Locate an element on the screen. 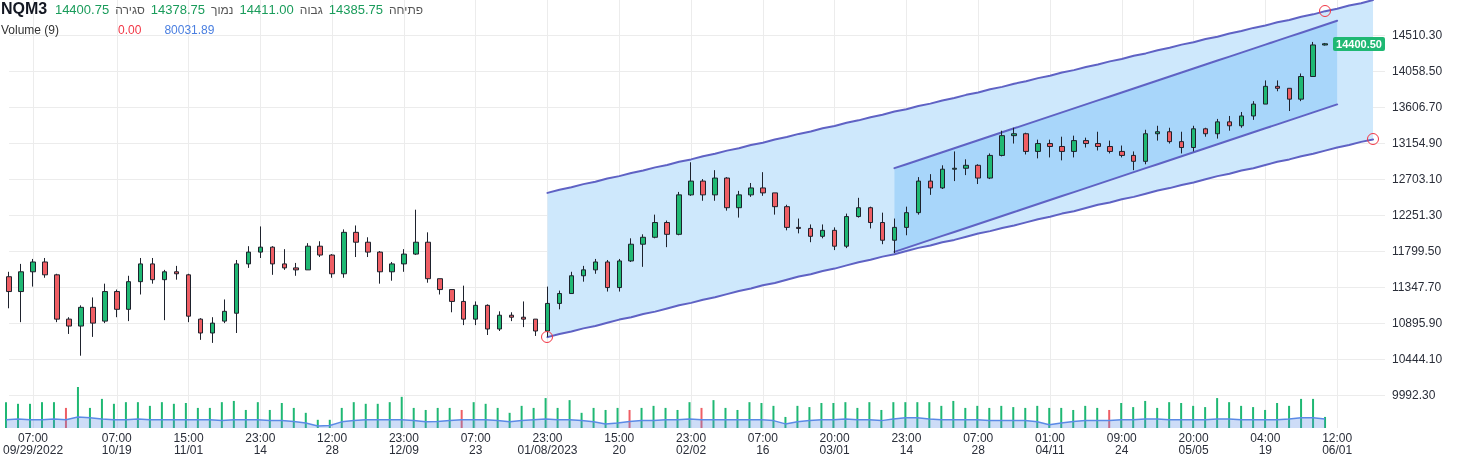 The height and width of the screenshot is (456, 1469). y-tick-label: 12251.30 is located at coordinates (1417, 215).